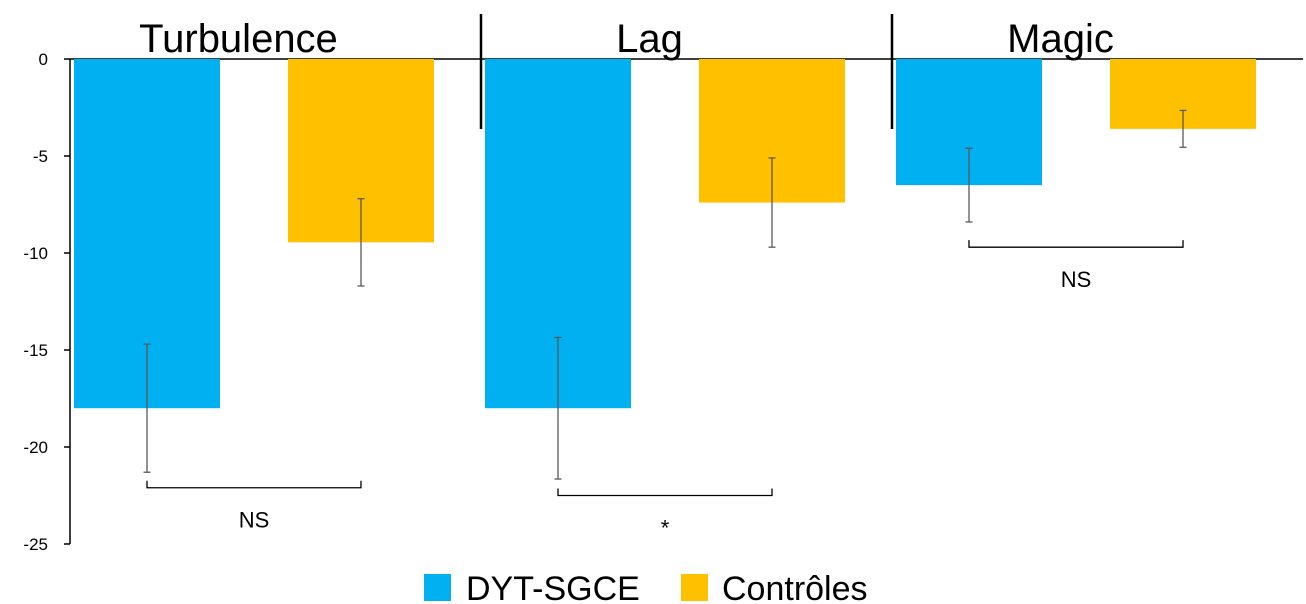 This screenshot has height=604, width=1306. I want to click on significance-label: *, so click(665, 528).